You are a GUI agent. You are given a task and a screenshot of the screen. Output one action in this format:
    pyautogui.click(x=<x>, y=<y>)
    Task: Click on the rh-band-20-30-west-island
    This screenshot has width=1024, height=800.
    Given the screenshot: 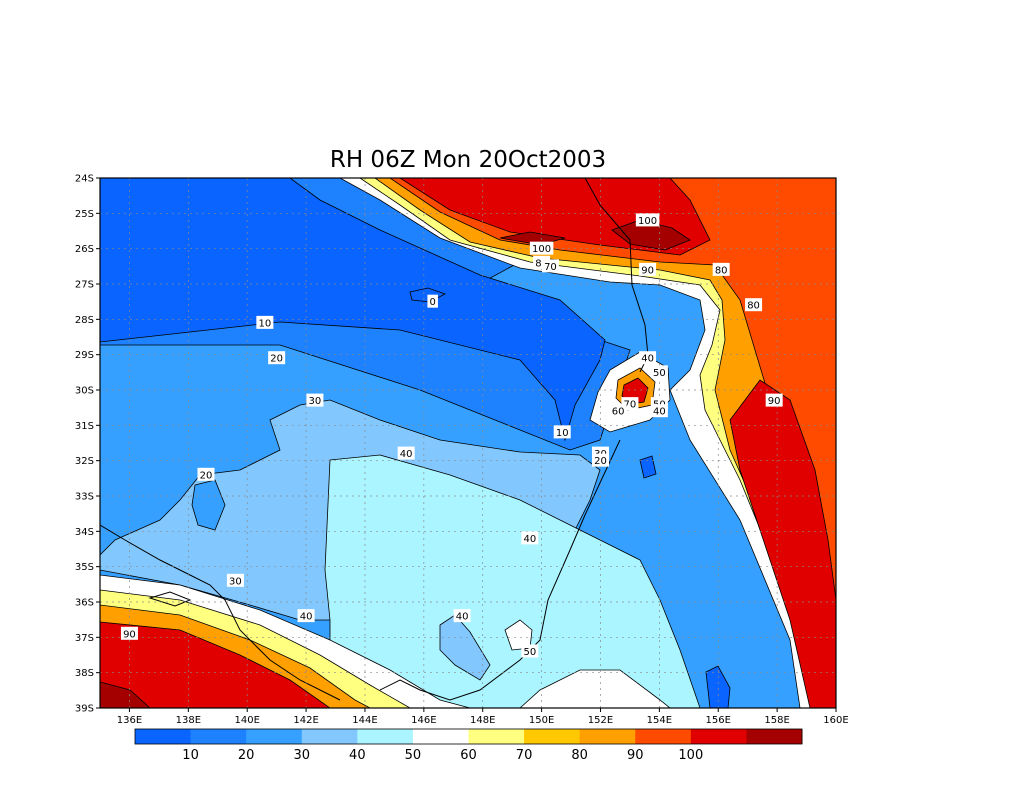 What is the action you would take?
    pyautogui.click(x=208, y=505)
    